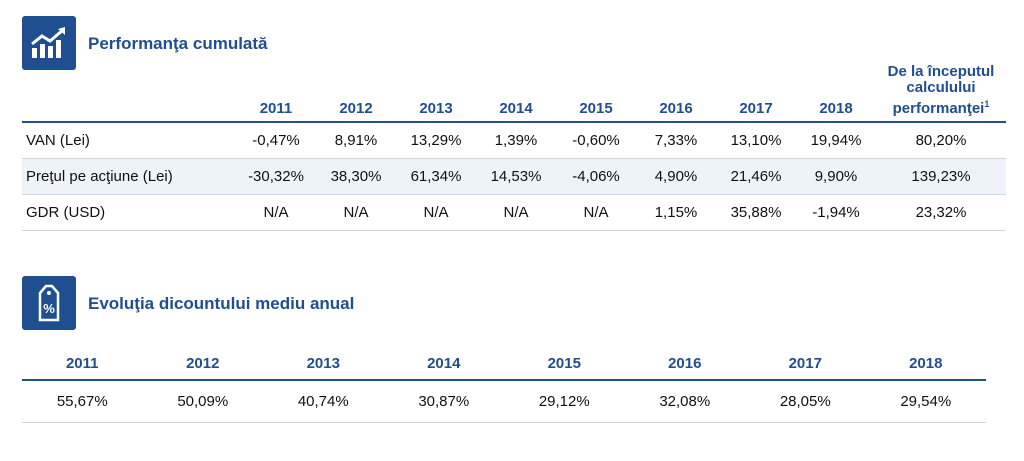 The width and height of the screenshot is (1024, 461). What do you see at coordinates (676, 140) in the screenshot?
I see `table-cell: 7,33%` at bounding box center [676, 140].